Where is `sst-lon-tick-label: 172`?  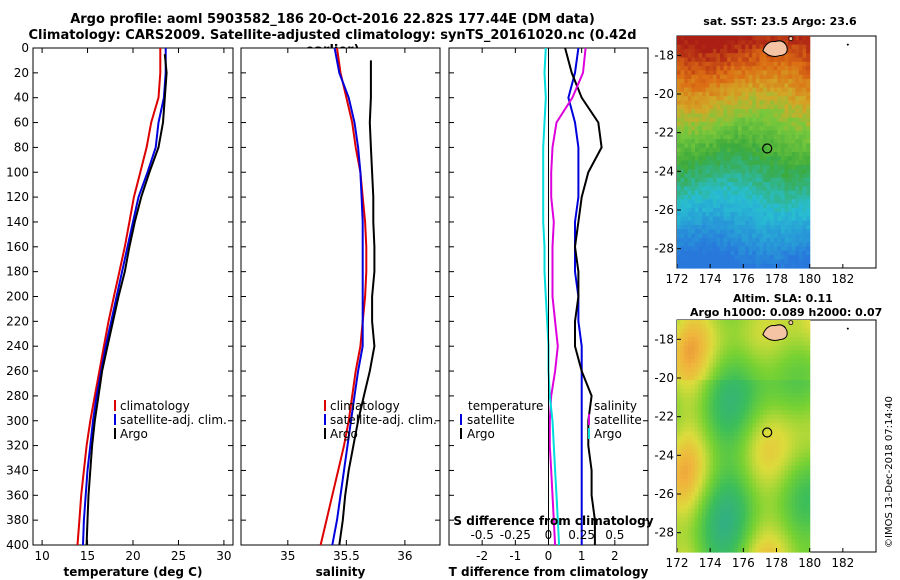 sst-lon-tick-label: 172 is located at coordinates (677, 279).